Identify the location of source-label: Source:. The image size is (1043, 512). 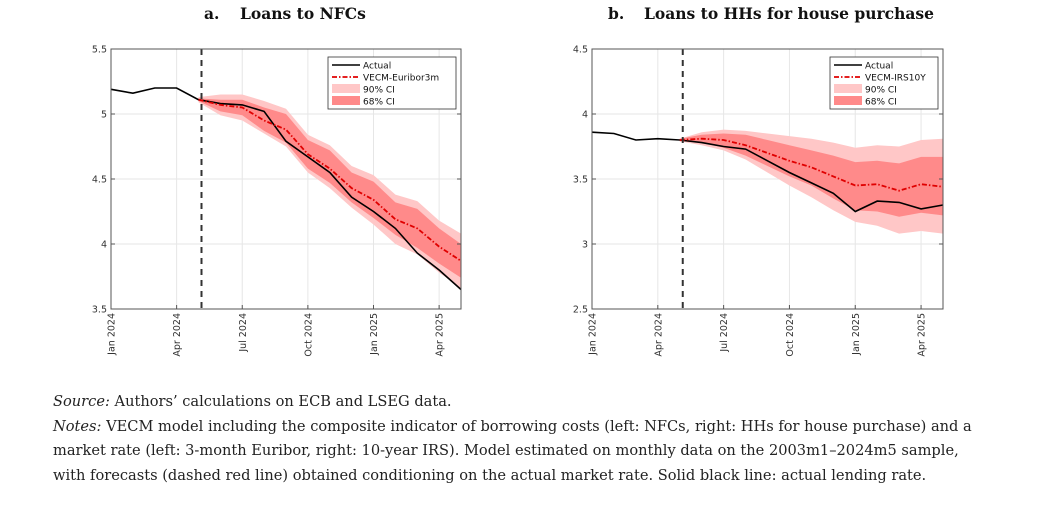
(81, 401).